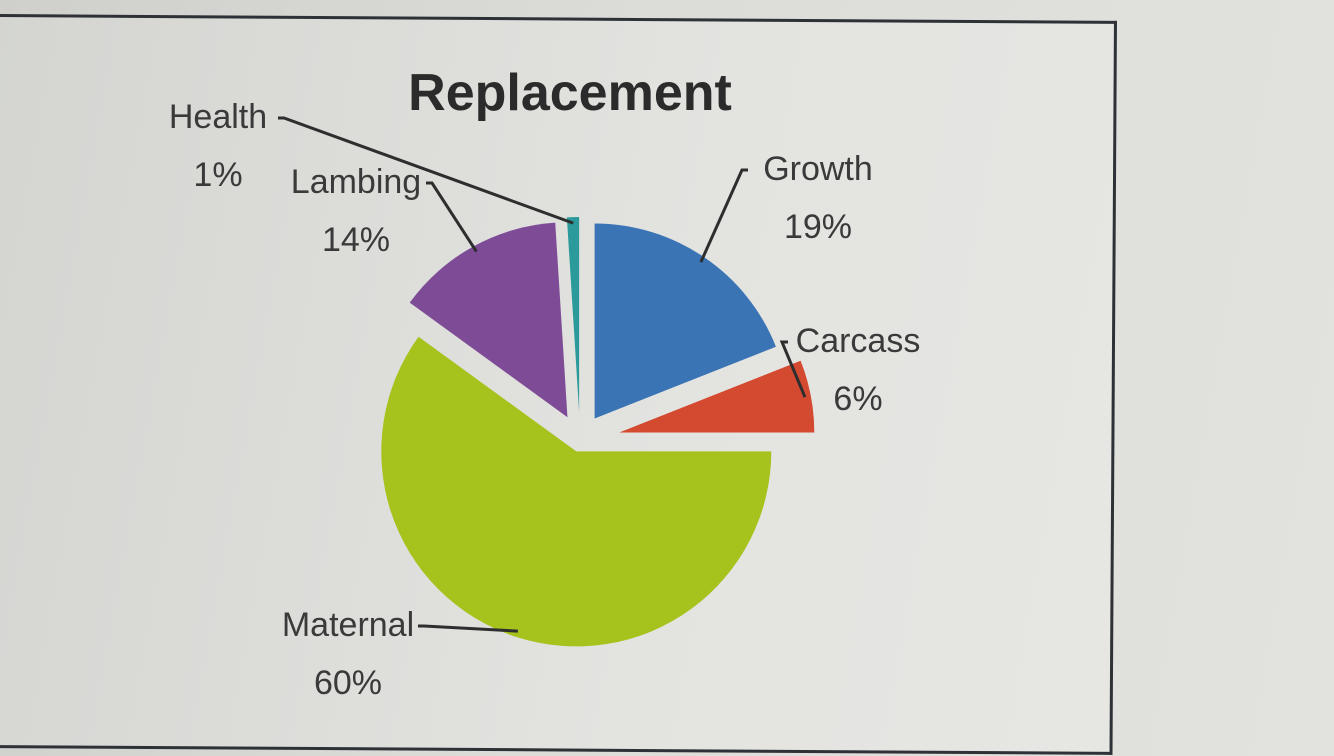  Describe the element at coordinates (217, 175) in the screenshot. I see `slice-value-health: 1%` at that location.